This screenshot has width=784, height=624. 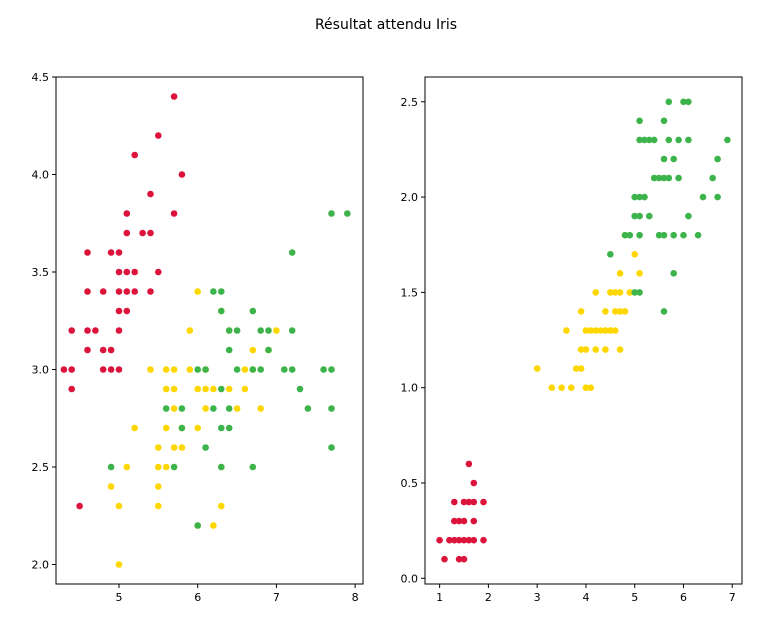 What do you see at coordinates (41, 77) in the screenshot?
I see `y-tick-label: 4.5` at bounding box center [41, 77].